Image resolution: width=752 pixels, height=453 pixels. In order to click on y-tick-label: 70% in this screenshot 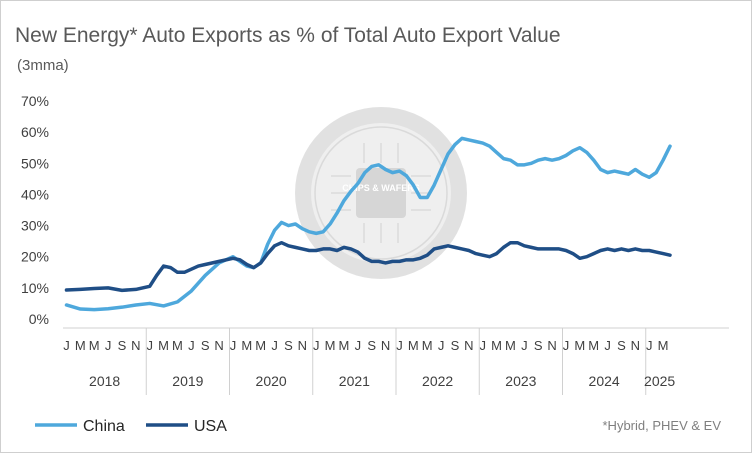, I will do `click(35, 101)`.